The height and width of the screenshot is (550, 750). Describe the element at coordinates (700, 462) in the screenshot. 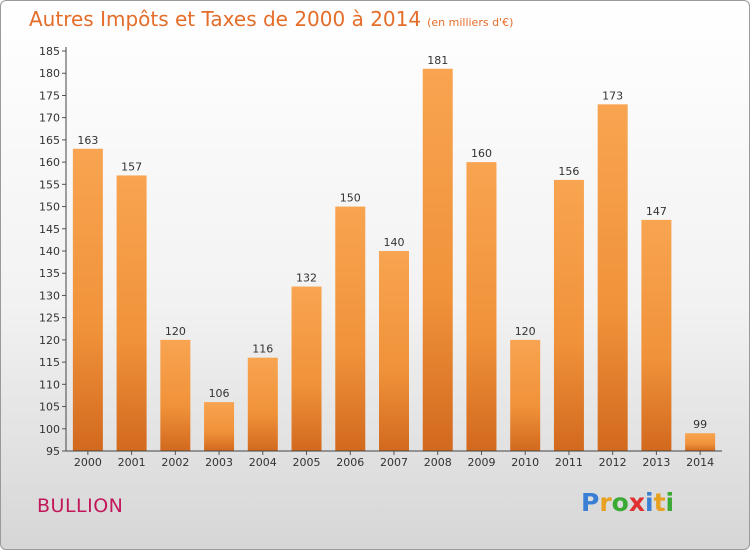

I see `x-tick-label: 2014` at that location.